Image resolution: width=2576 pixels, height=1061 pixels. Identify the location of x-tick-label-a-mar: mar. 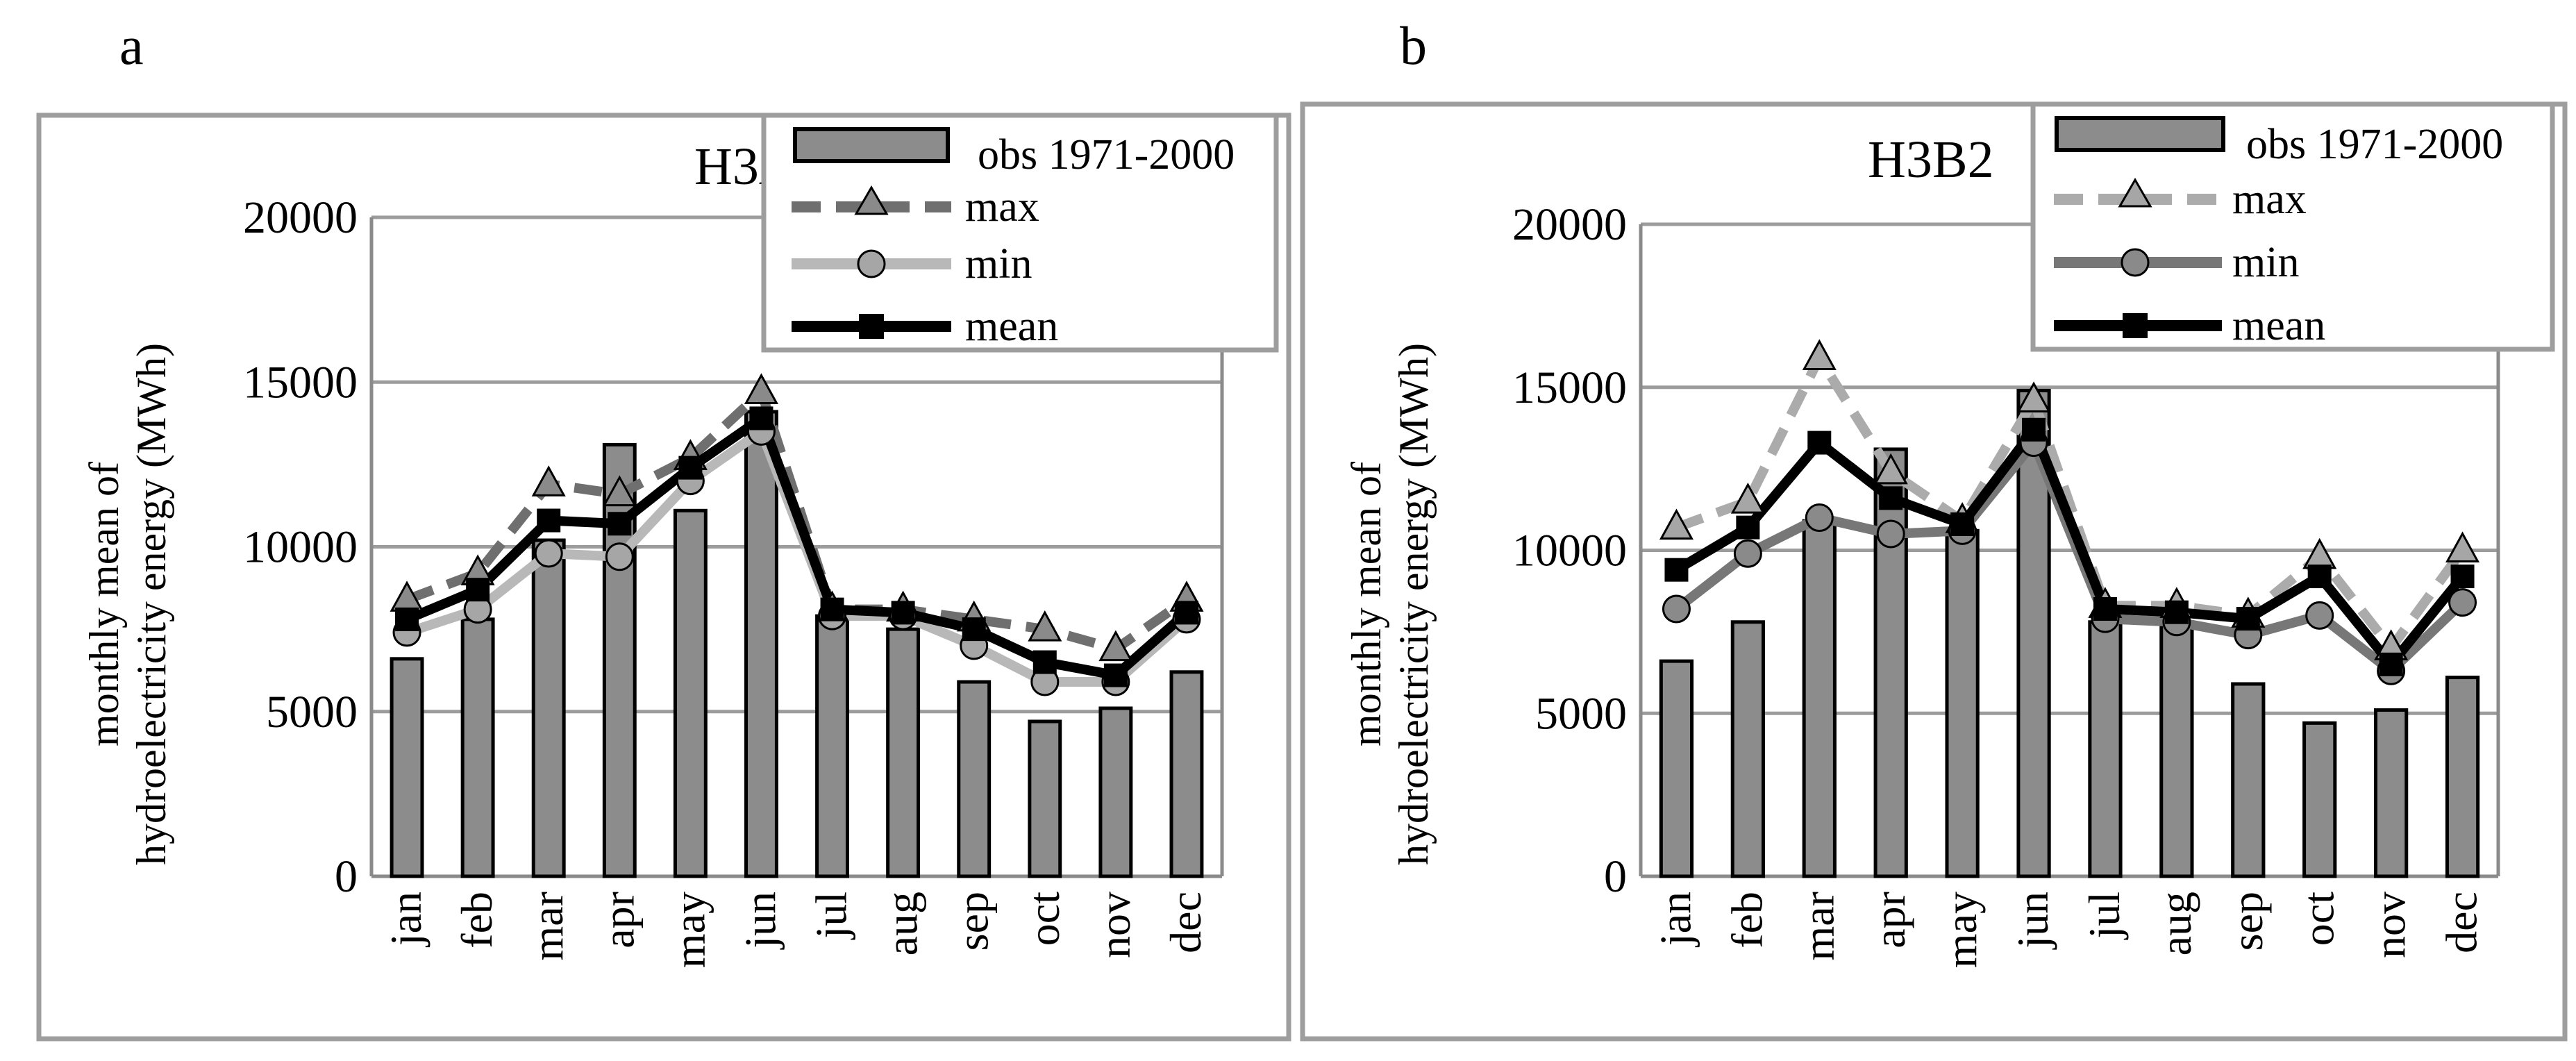
(547, 926).